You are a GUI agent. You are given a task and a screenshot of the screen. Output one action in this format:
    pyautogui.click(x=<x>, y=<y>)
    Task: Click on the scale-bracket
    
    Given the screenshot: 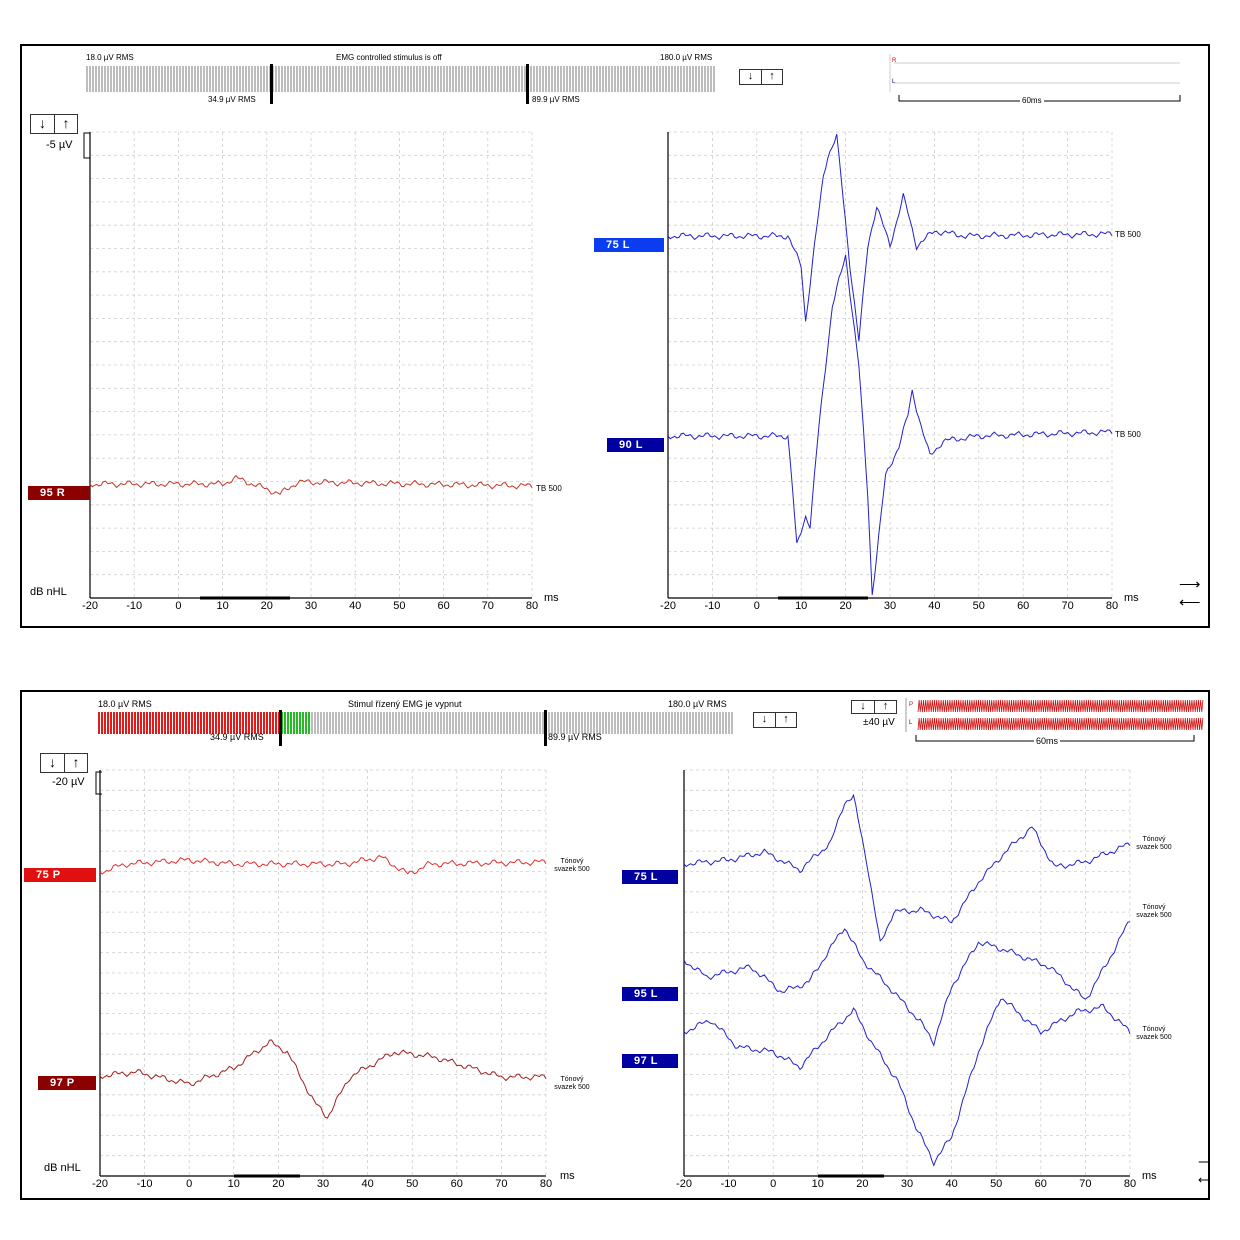 What is the action you would take?
    pyautogui.click(x=98, y=783)
    